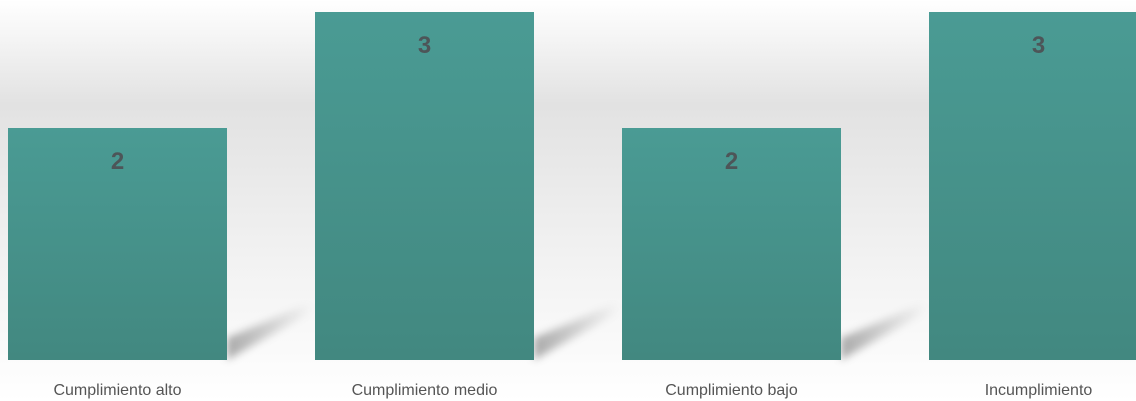 The image size is (1136, 401). Describe the element at coordinates (425, 390) in the screenshot. I see `x-tick-label: Cumplimiento medio` at that location.